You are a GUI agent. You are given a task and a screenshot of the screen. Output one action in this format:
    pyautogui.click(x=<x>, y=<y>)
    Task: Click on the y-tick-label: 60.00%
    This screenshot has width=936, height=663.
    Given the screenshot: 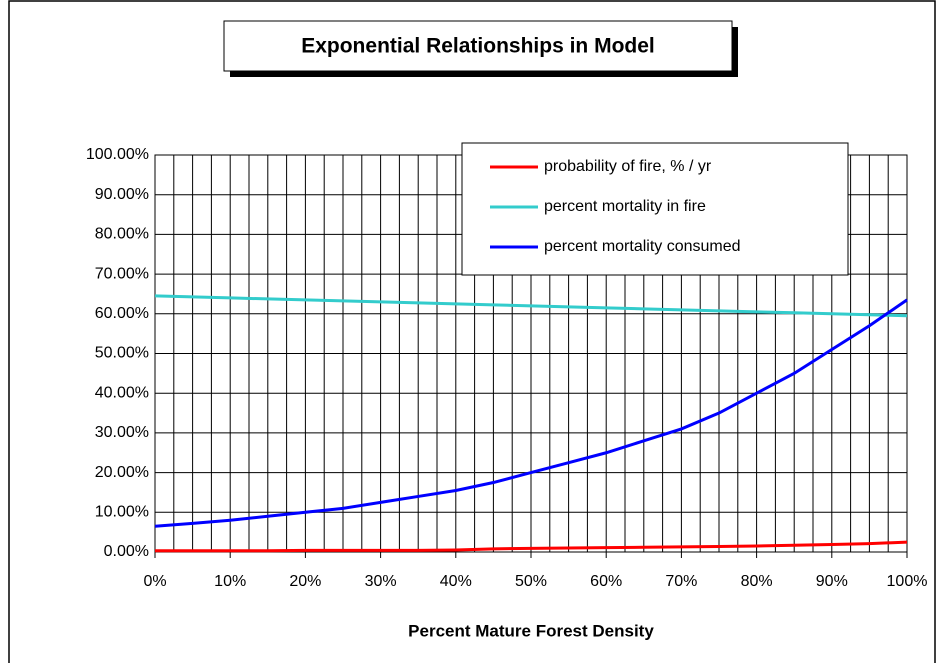 What is the action you would take?
    pyautogui.click(x=122, y=313)
    